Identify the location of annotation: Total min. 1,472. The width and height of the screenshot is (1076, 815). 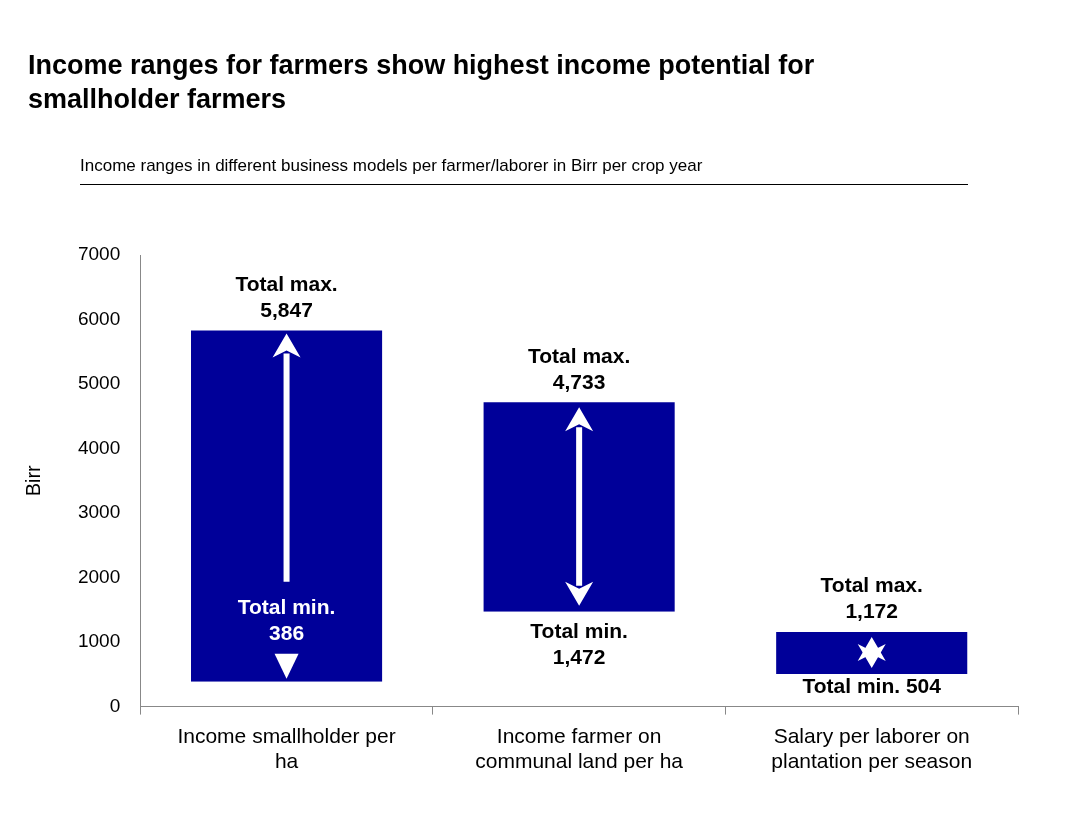
(579, 643).